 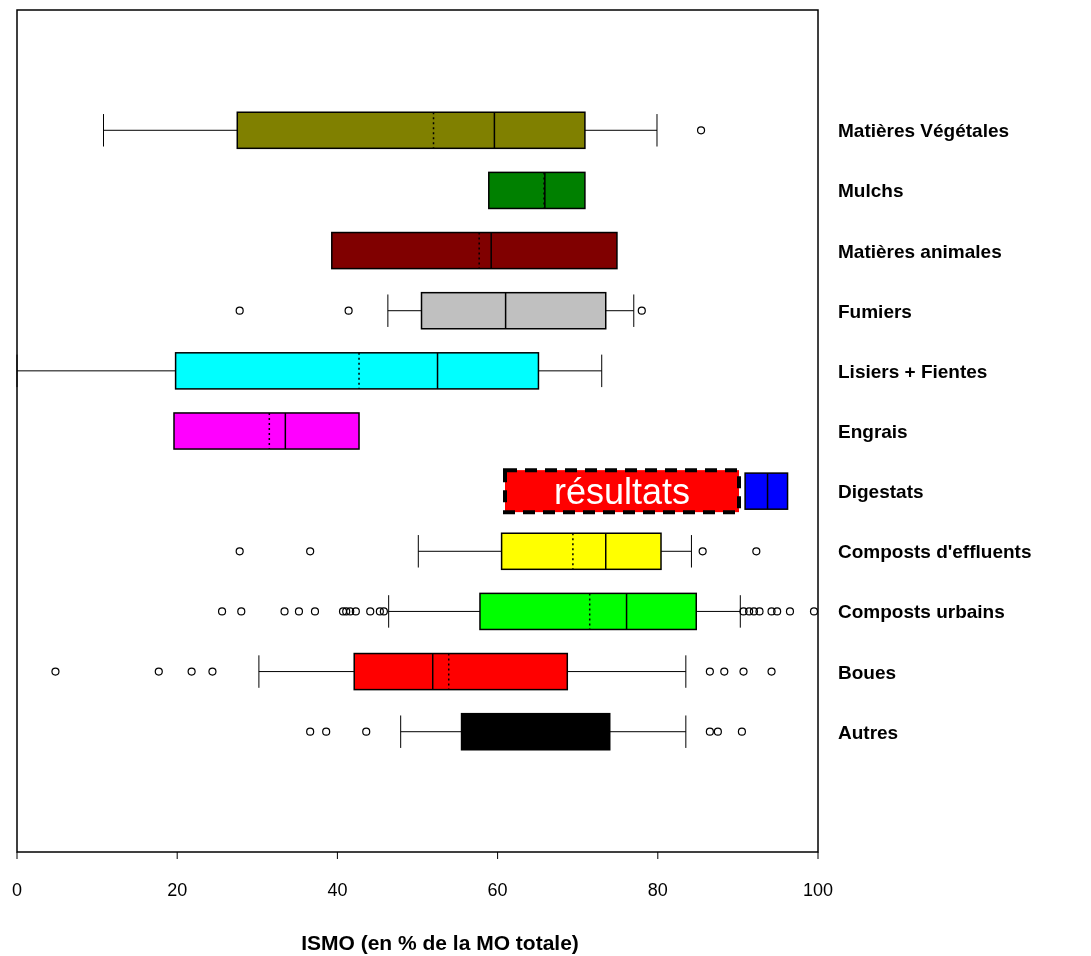 I want to click on y-tick-label: Lisiers + Fientes, so click(x=913, y=371).